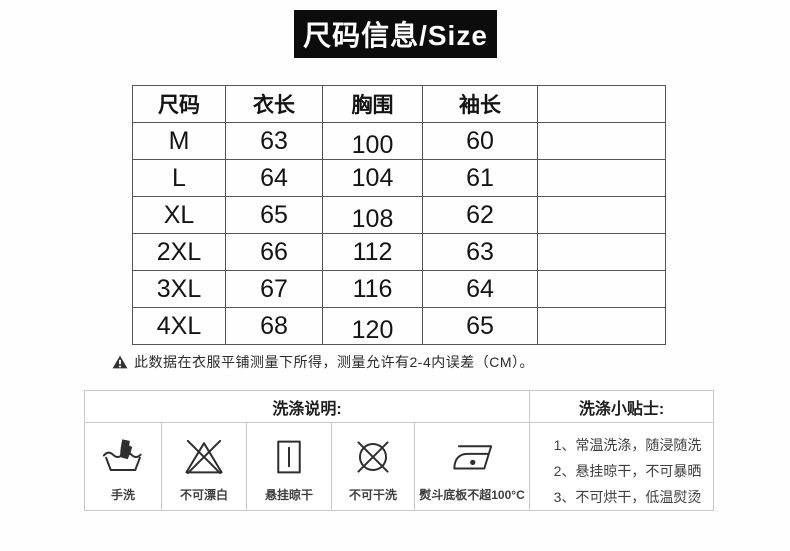 Image resolution: width=790 pixels, height=551 pixels. I want to click on measurement-note: 此数据在衣服平铺测量下所得，测量允许有2-4内误差（CM）。, so click(323, 362).